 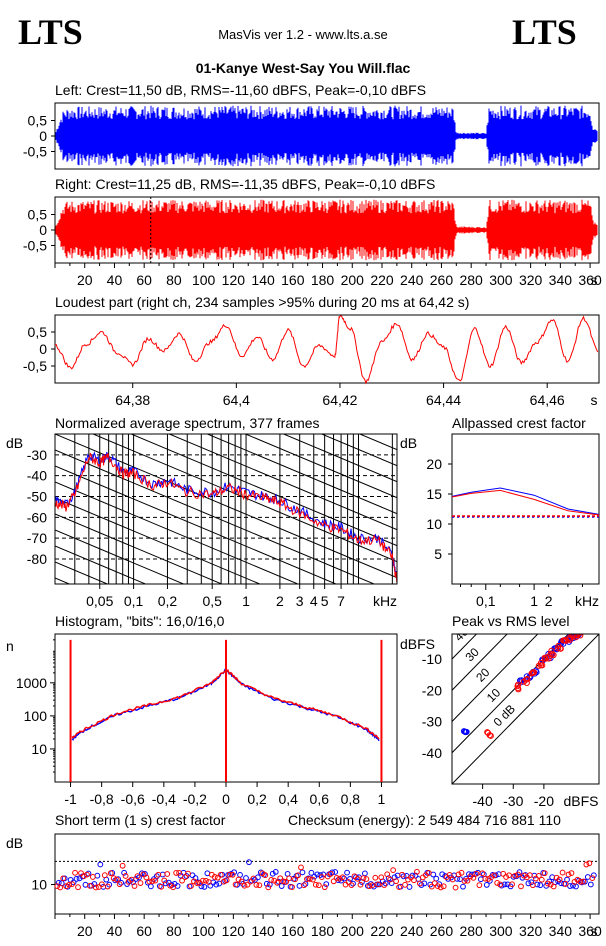 What do you see at coordinates (442, 280) in the screenshot?
I see `x-tick-label: 260` at bounding box center [442, 280].